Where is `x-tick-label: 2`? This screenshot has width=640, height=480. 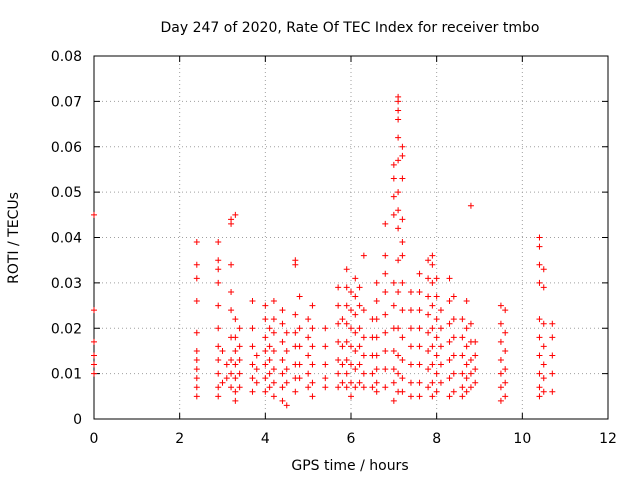
x-tick-label: 2 is located at coordinates (179, 439).